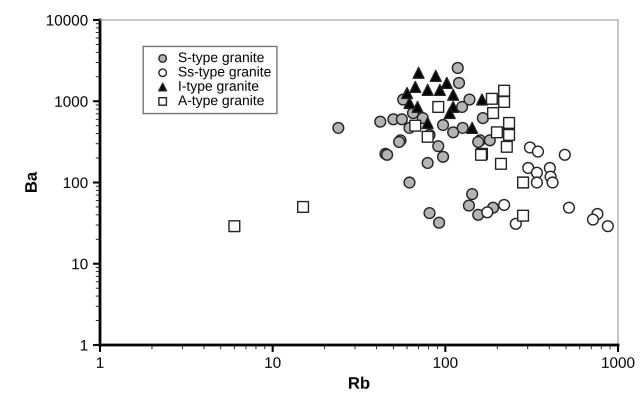 The height and width of the screenshot is (408, 640). What do you see at coordinates (84, 345) in the screenshot?
I see `y-tick-label: 1` at bounding box center [84, 345].